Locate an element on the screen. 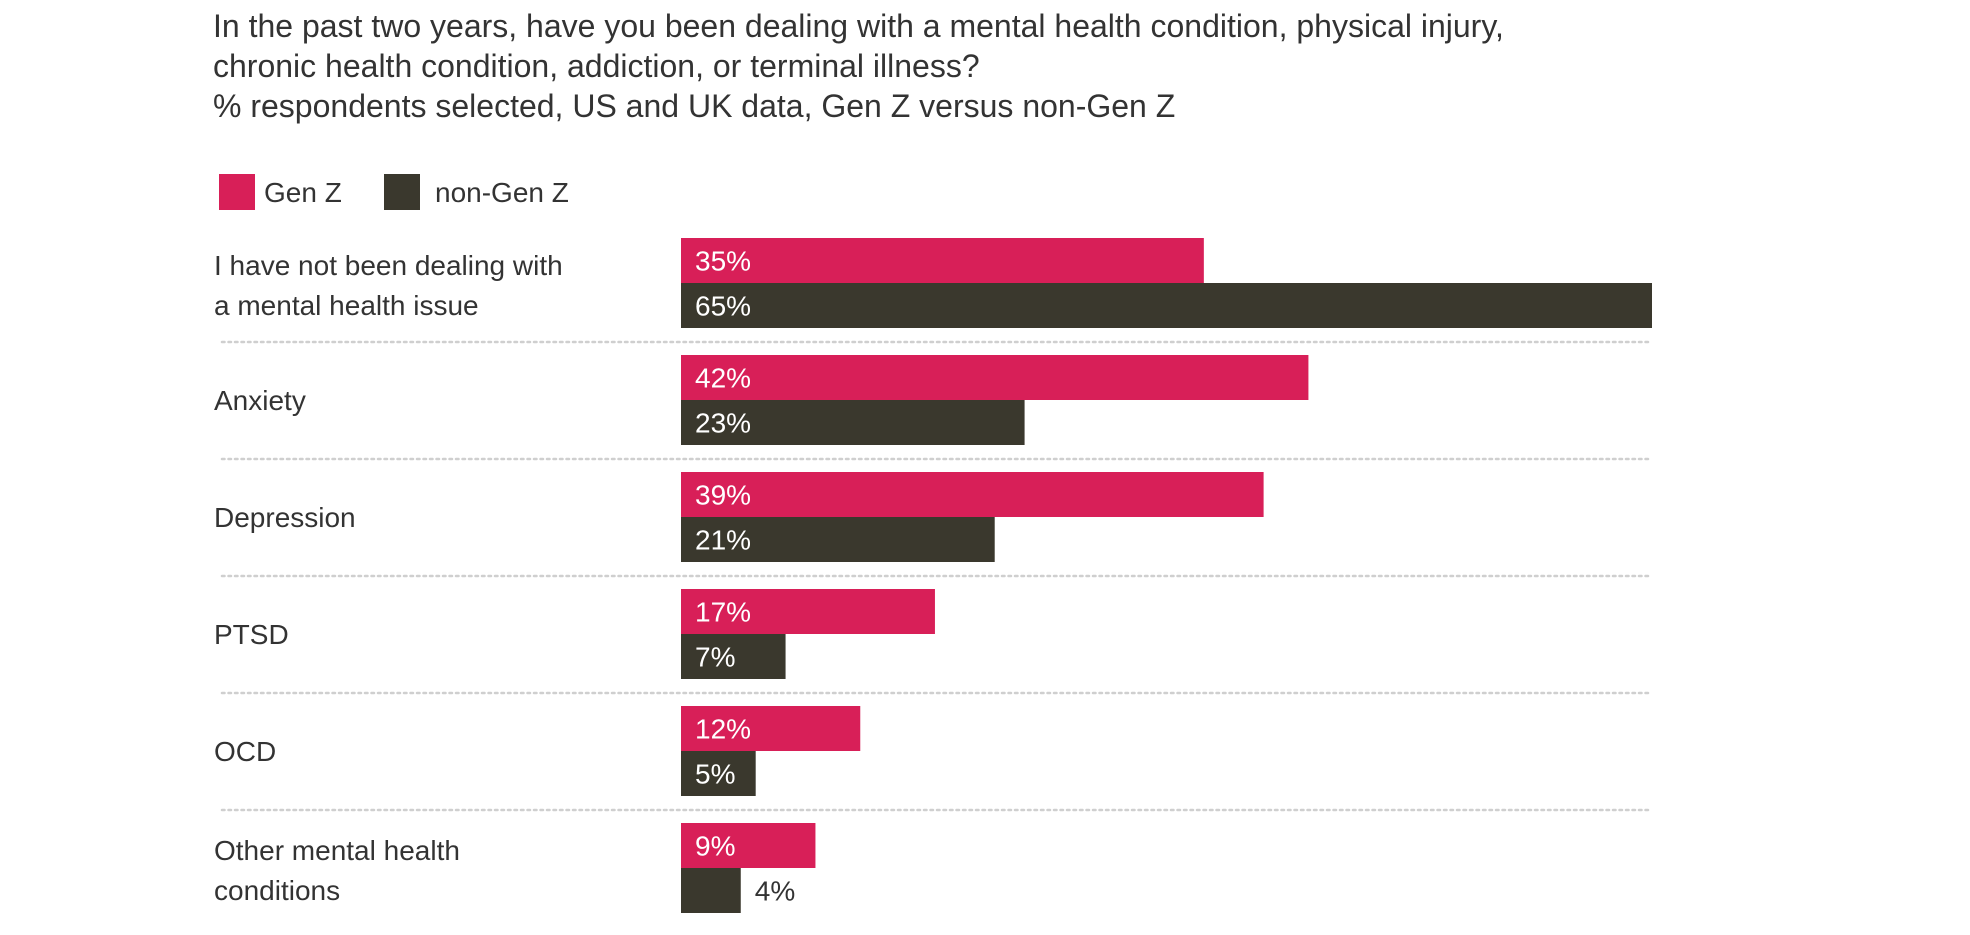 The height and width of the screenshot is (935, 1970). category-label: I have not been dealing with is located at coordinates (388, 265).